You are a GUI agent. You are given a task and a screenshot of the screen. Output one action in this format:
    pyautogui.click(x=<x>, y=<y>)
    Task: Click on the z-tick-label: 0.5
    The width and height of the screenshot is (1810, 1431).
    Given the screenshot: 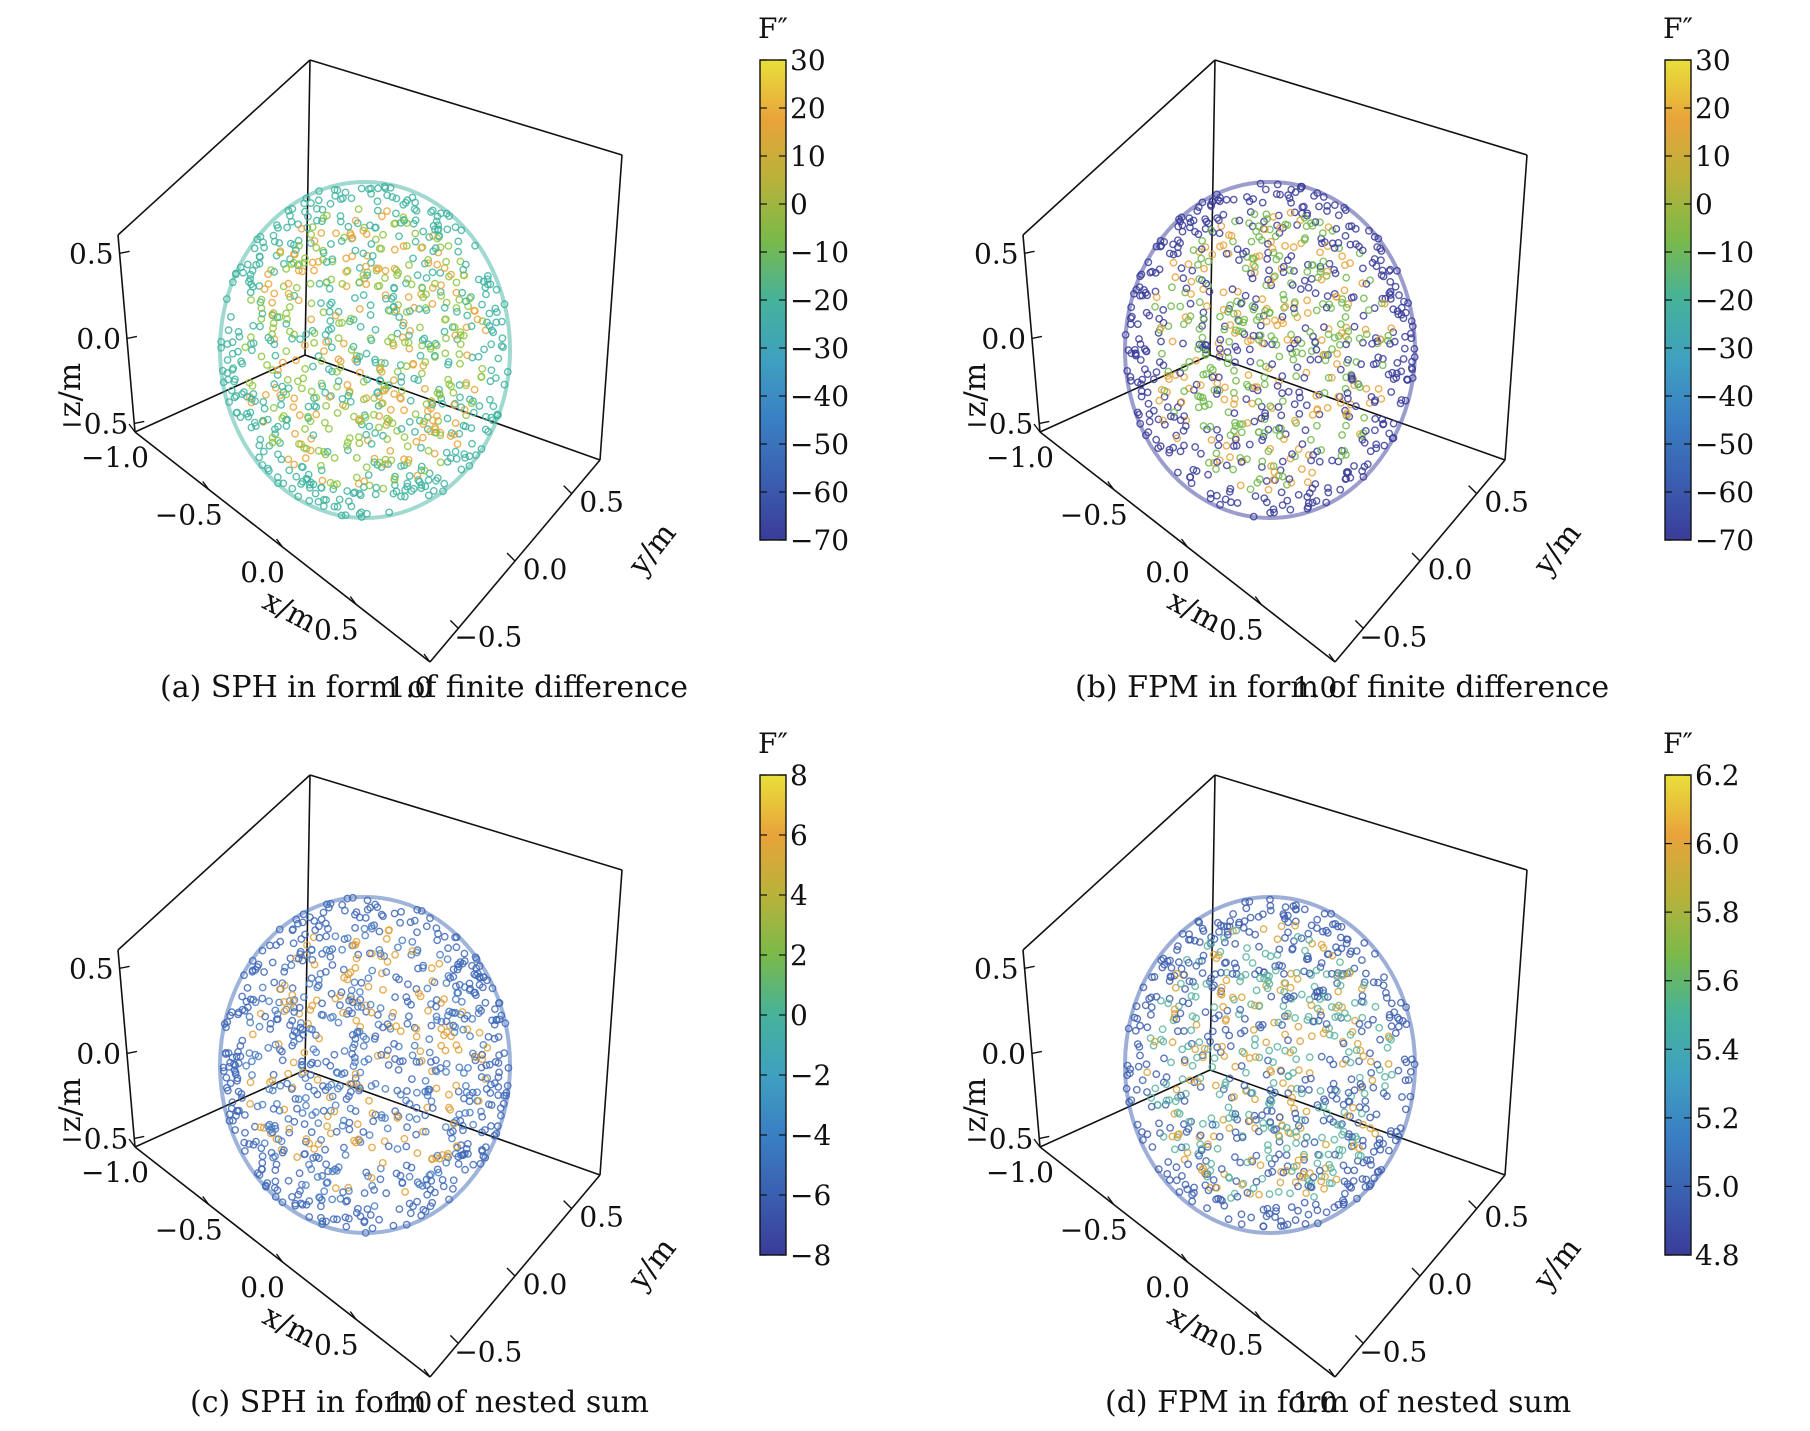 What is the action you would take?
    pyautogui.click(x=91, y=253)
    